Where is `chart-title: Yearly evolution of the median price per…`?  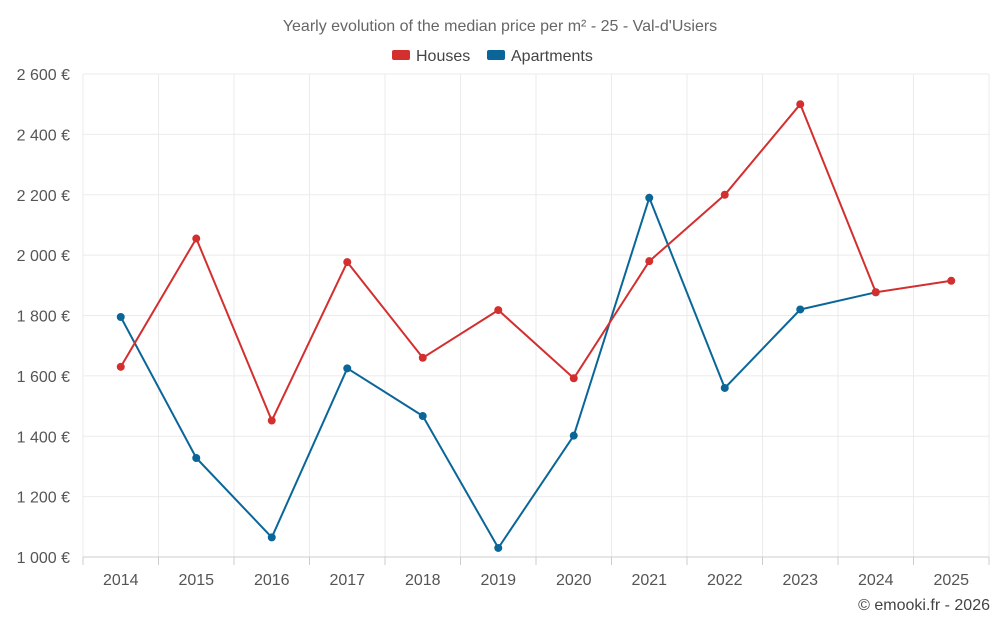
chart-title: Yearly evolution of the median price per… is located at coordinates (500, 26).